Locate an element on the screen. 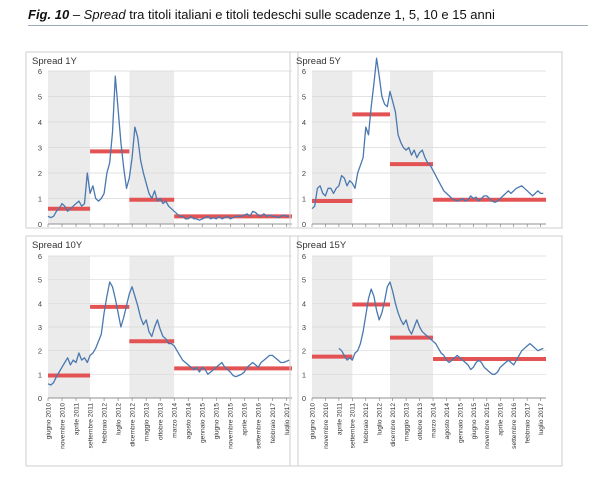  chart-title: Spread 10Y is located at coordinates (57, 245).